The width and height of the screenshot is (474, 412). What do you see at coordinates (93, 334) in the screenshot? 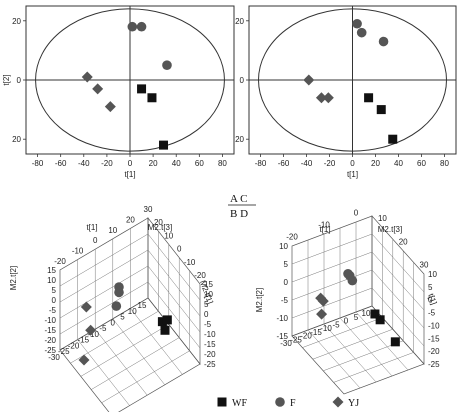
I see `bottom-tick-label: -10` at bounding box center [93, 334].